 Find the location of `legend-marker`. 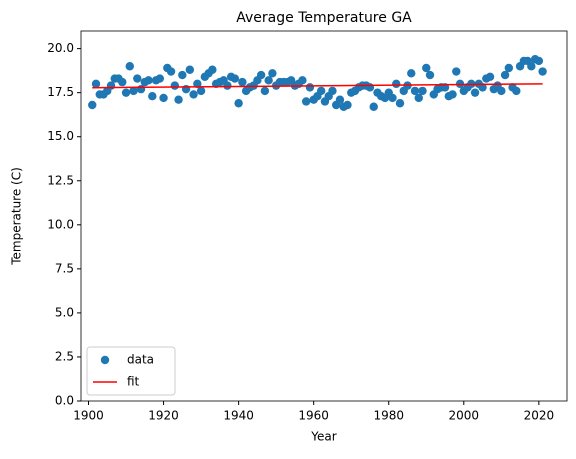

legend-marker is located at coordinates (105, 360).